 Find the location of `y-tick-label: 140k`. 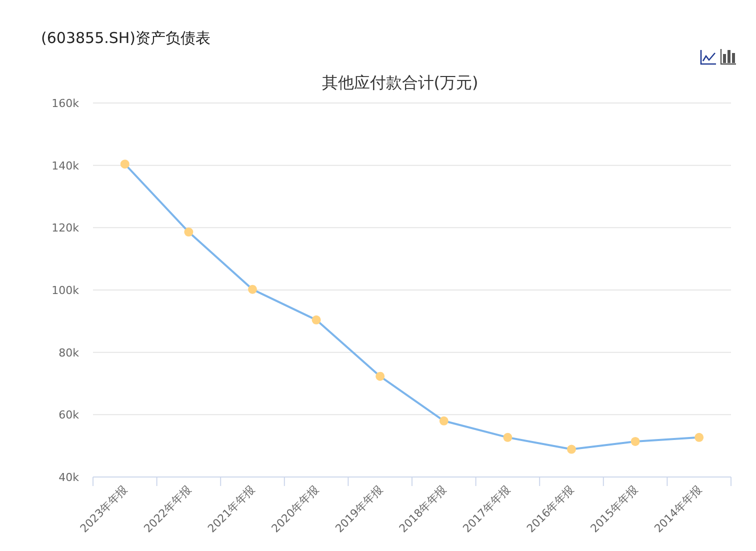

y-tick-label: 140k is located at coordinates (66, 165).